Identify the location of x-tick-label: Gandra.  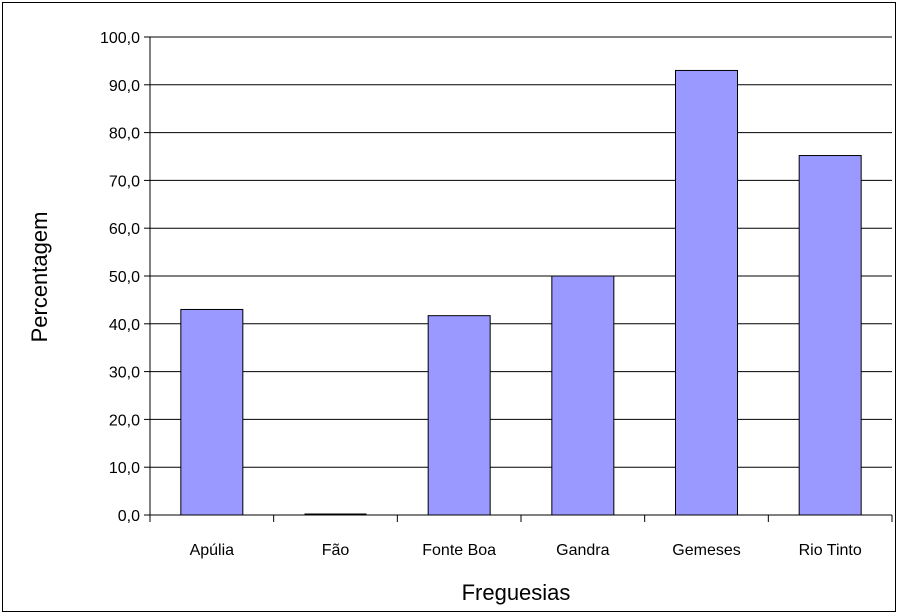
(582, 550).